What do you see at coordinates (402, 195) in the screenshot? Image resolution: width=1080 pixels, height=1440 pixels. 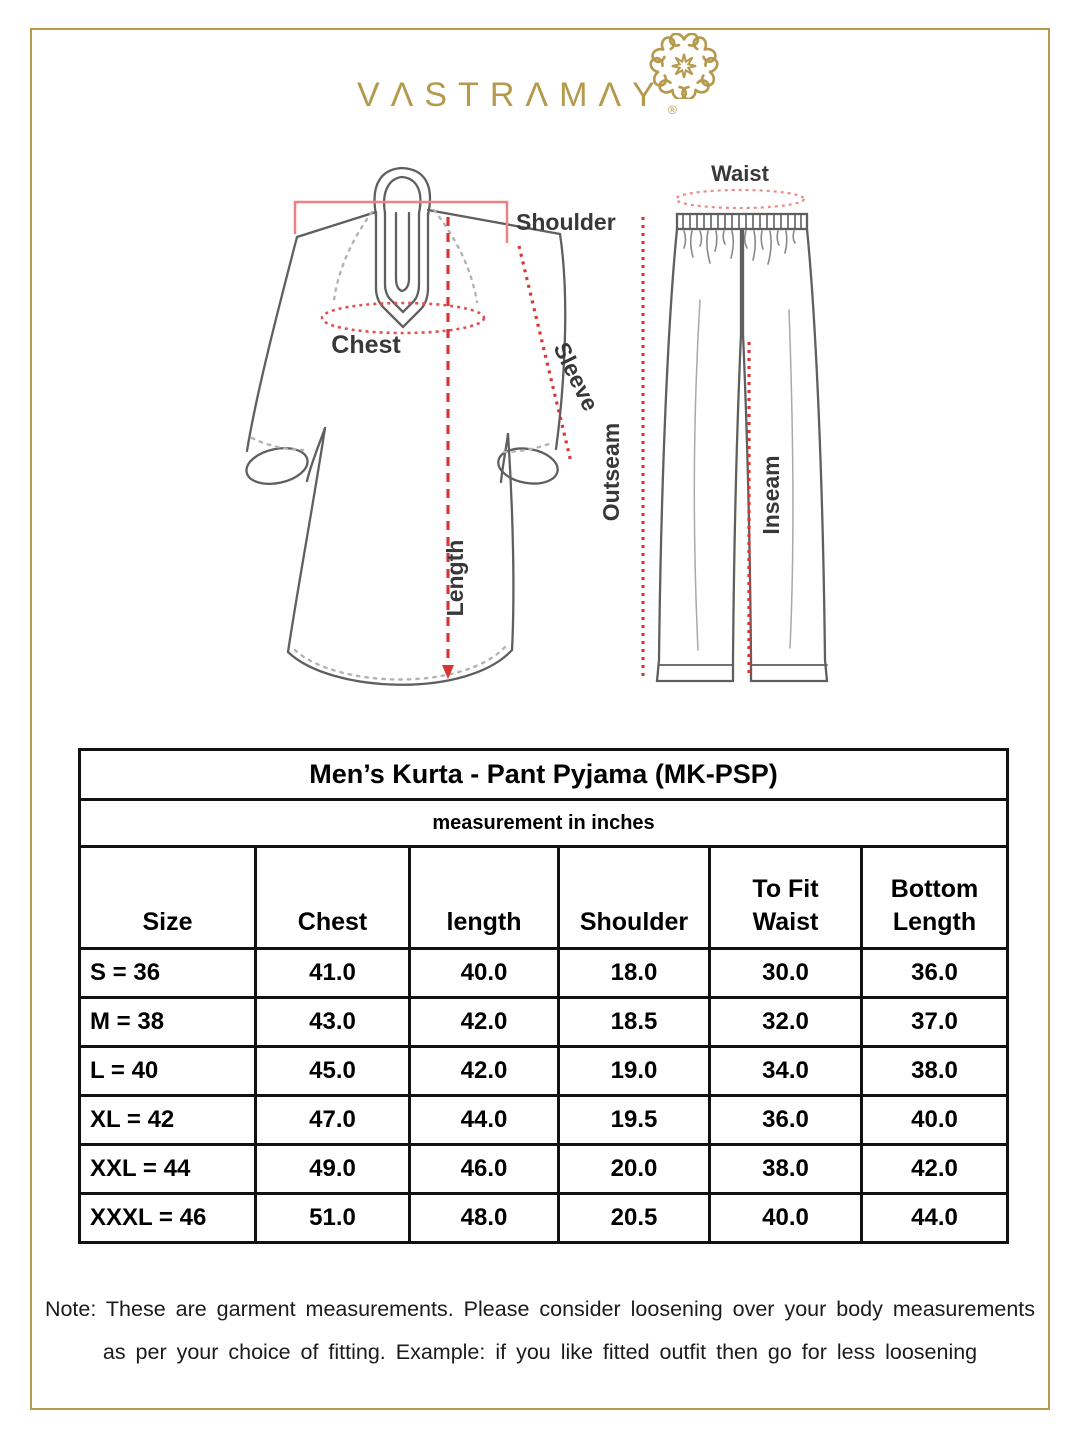 I see `kurta-collar-inner` at bounding box center [402, 195].